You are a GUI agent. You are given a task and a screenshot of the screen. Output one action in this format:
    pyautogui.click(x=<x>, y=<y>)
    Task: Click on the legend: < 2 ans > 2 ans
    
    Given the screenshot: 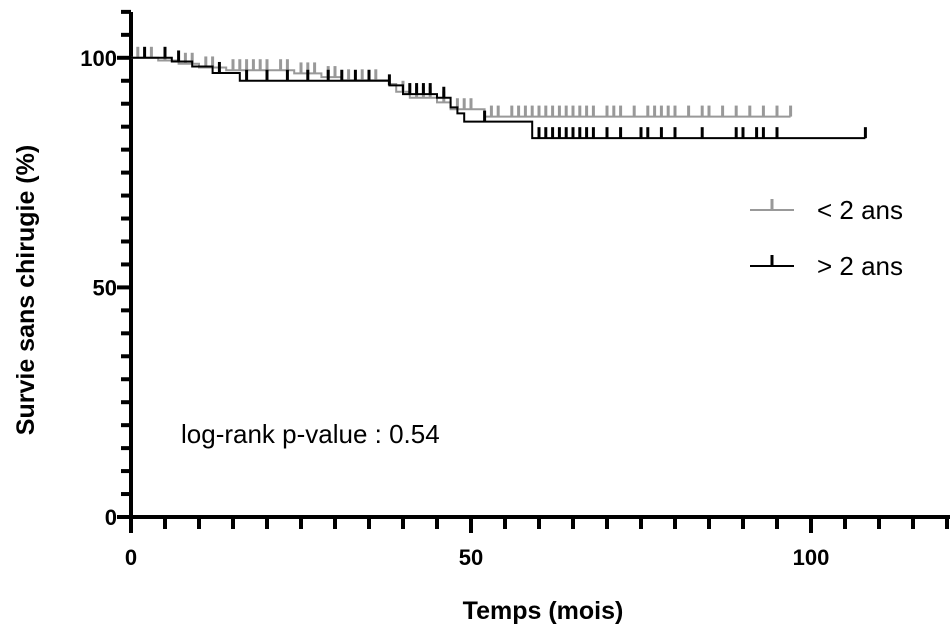 What is the action you would take?
    pyautogui.click(x=826, y=238)
    